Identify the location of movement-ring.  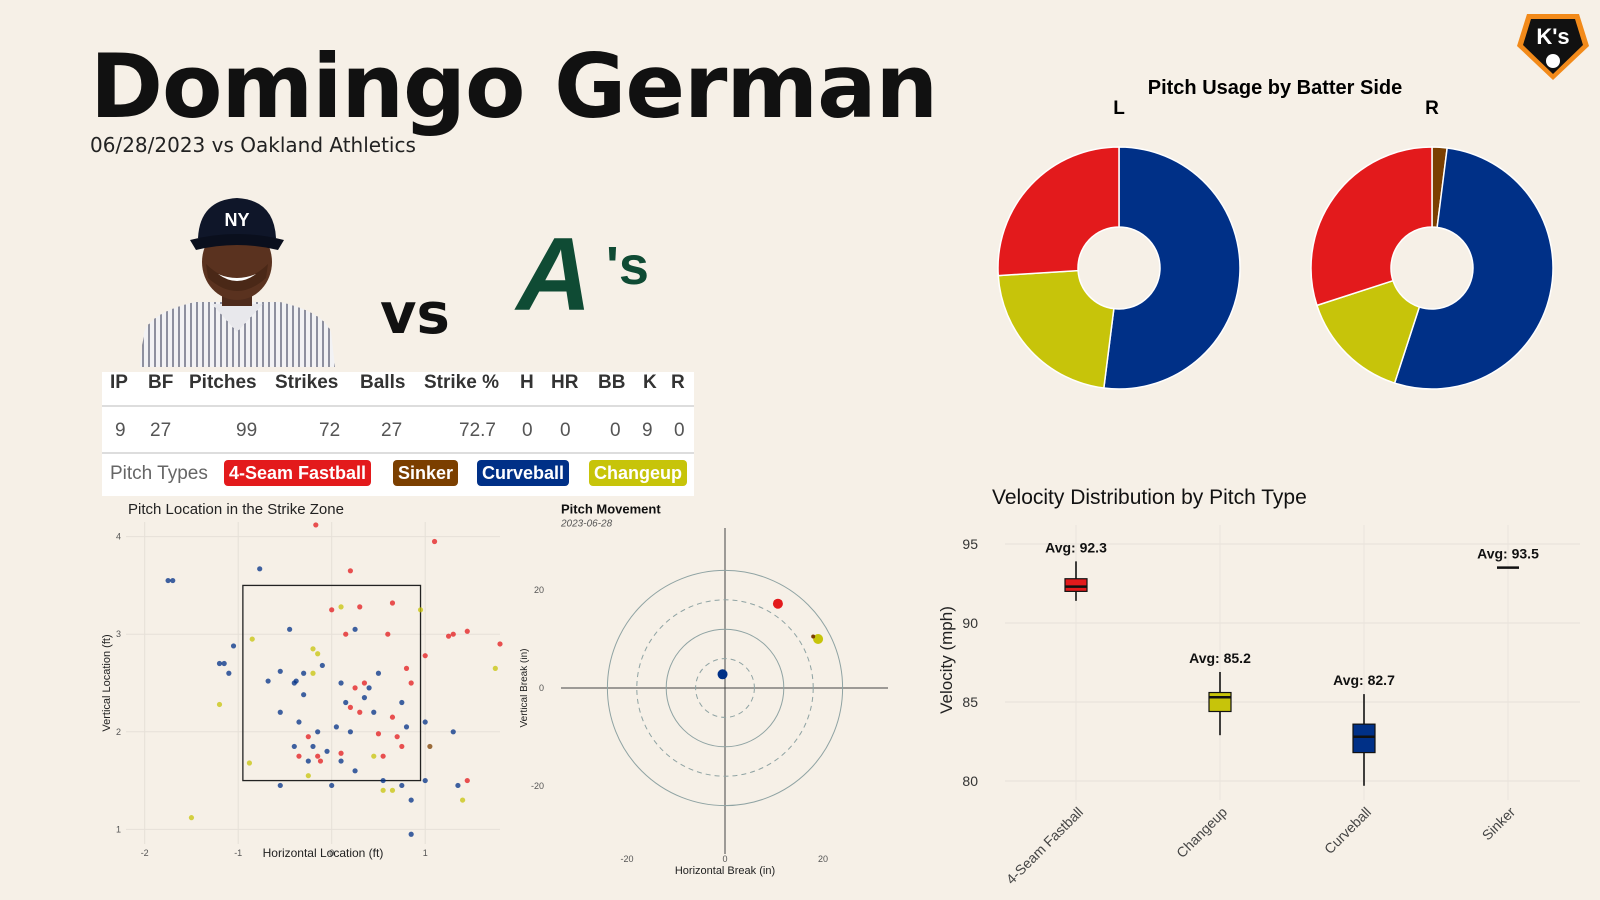
(725, 688).